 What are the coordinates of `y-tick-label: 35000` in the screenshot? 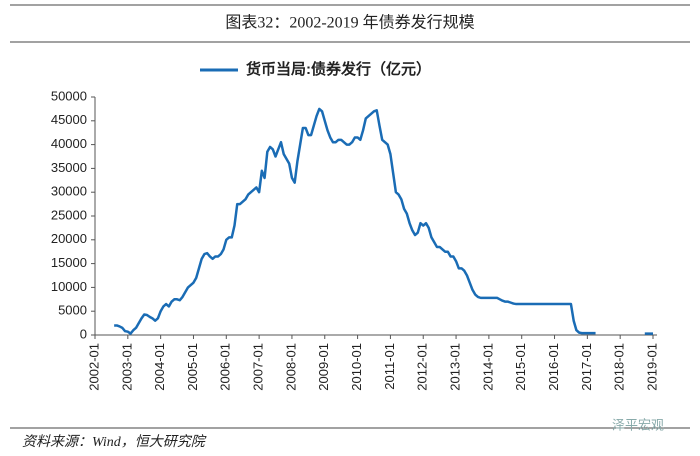 It's located at (69, 167).